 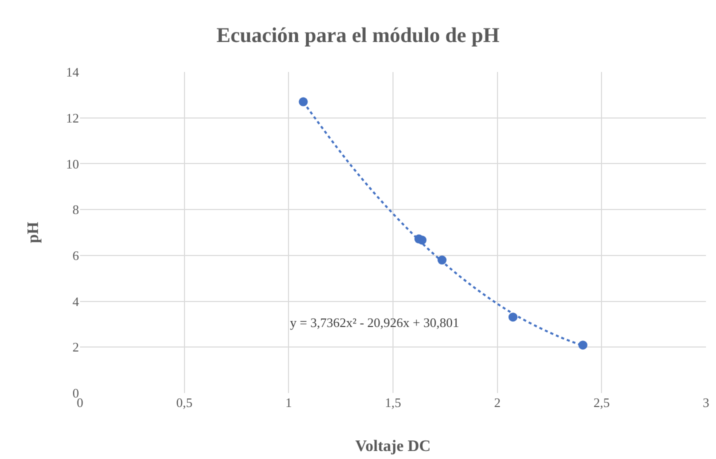 What do you see at coordinates (358, 35) in the screenshot?
I see `chart-title: Ecuación para el módulo de pH` at bounding box center [358, 35].